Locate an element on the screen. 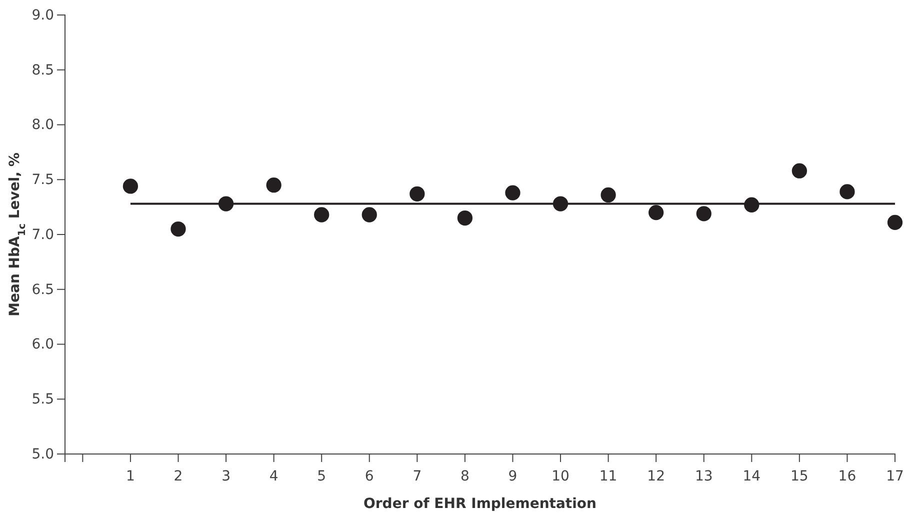  y-tick-label: 6.0 is located at coordinates (43, 344).